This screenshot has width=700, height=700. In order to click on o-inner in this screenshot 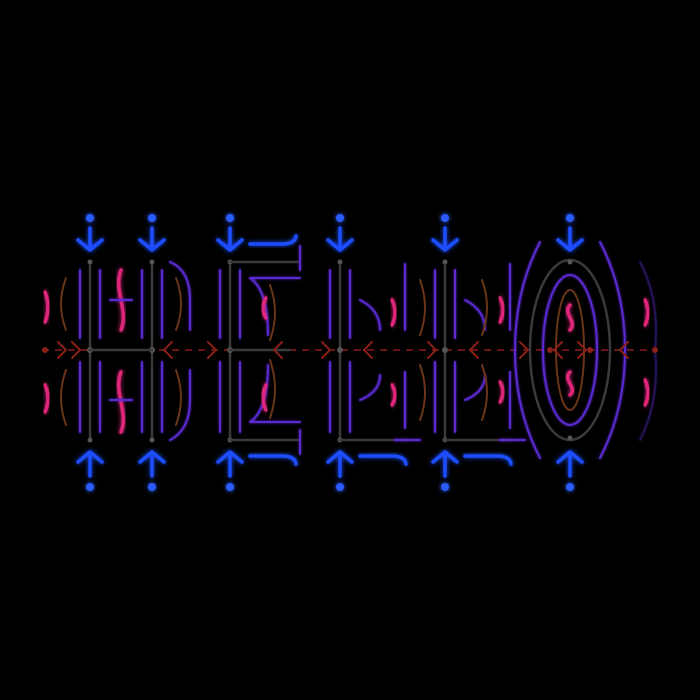, I will do `click(570, 350)`.